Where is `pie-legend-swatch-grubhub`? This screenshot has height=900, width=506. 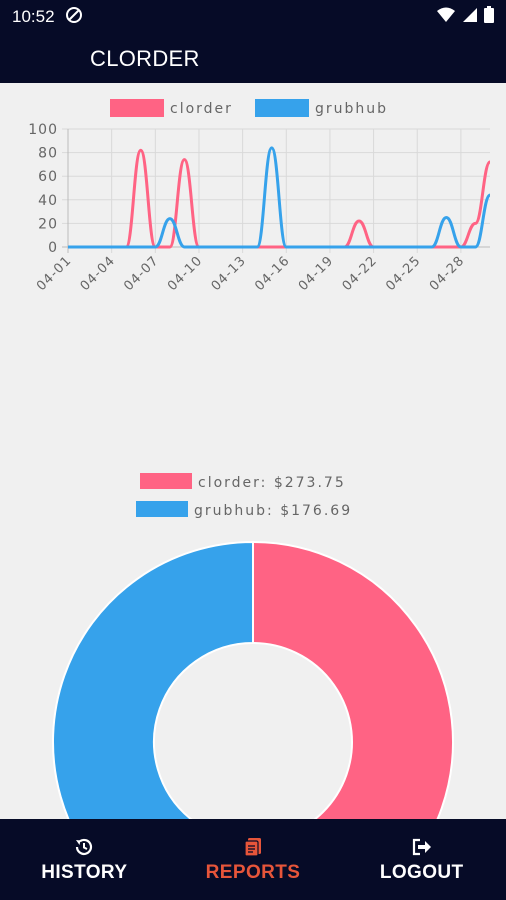
pie-legend-swatch-grubhub is located at coordinates (162, 509).